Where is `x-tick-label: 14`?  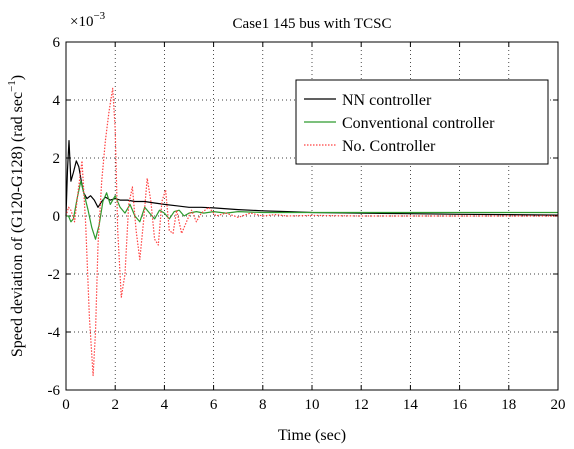
x-tick-label: 14 is located at coordinates (411, 405).